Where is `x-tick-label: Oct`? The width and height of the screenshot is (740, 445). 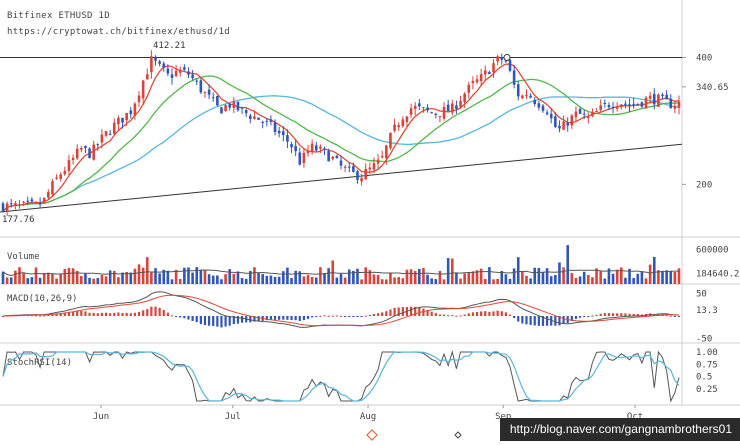
x-tick-label: Oct is located at coordinates (635, 417).